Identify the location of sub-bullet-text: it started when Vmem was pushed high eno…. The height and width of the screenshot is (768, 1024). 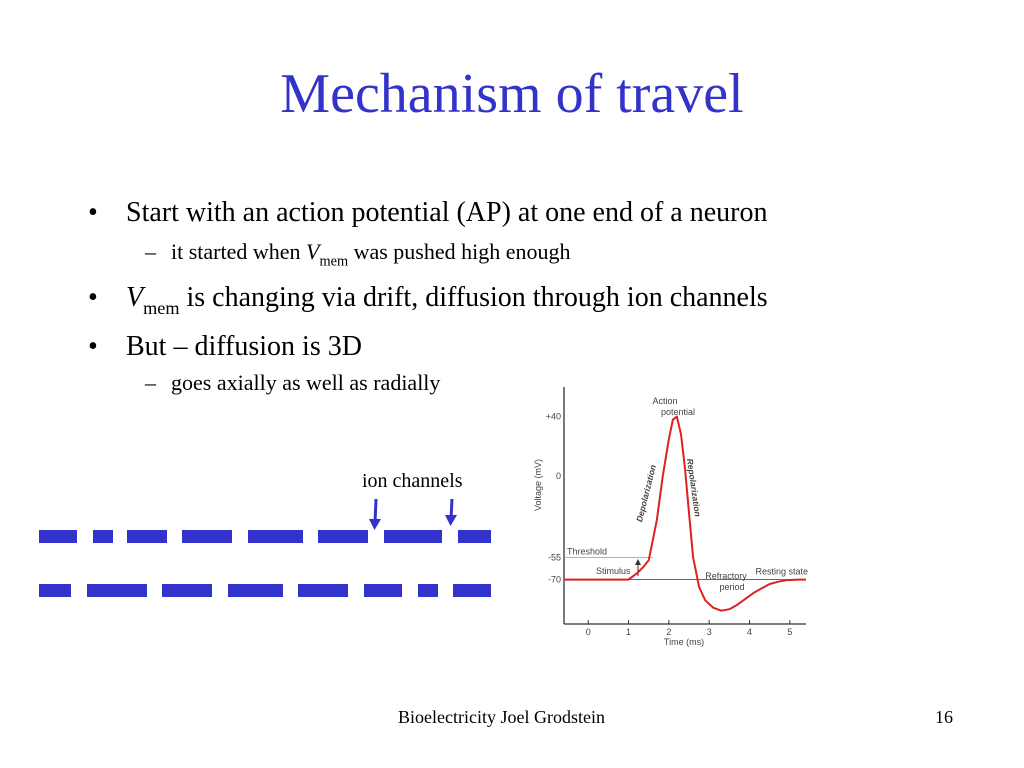
(371, 254).